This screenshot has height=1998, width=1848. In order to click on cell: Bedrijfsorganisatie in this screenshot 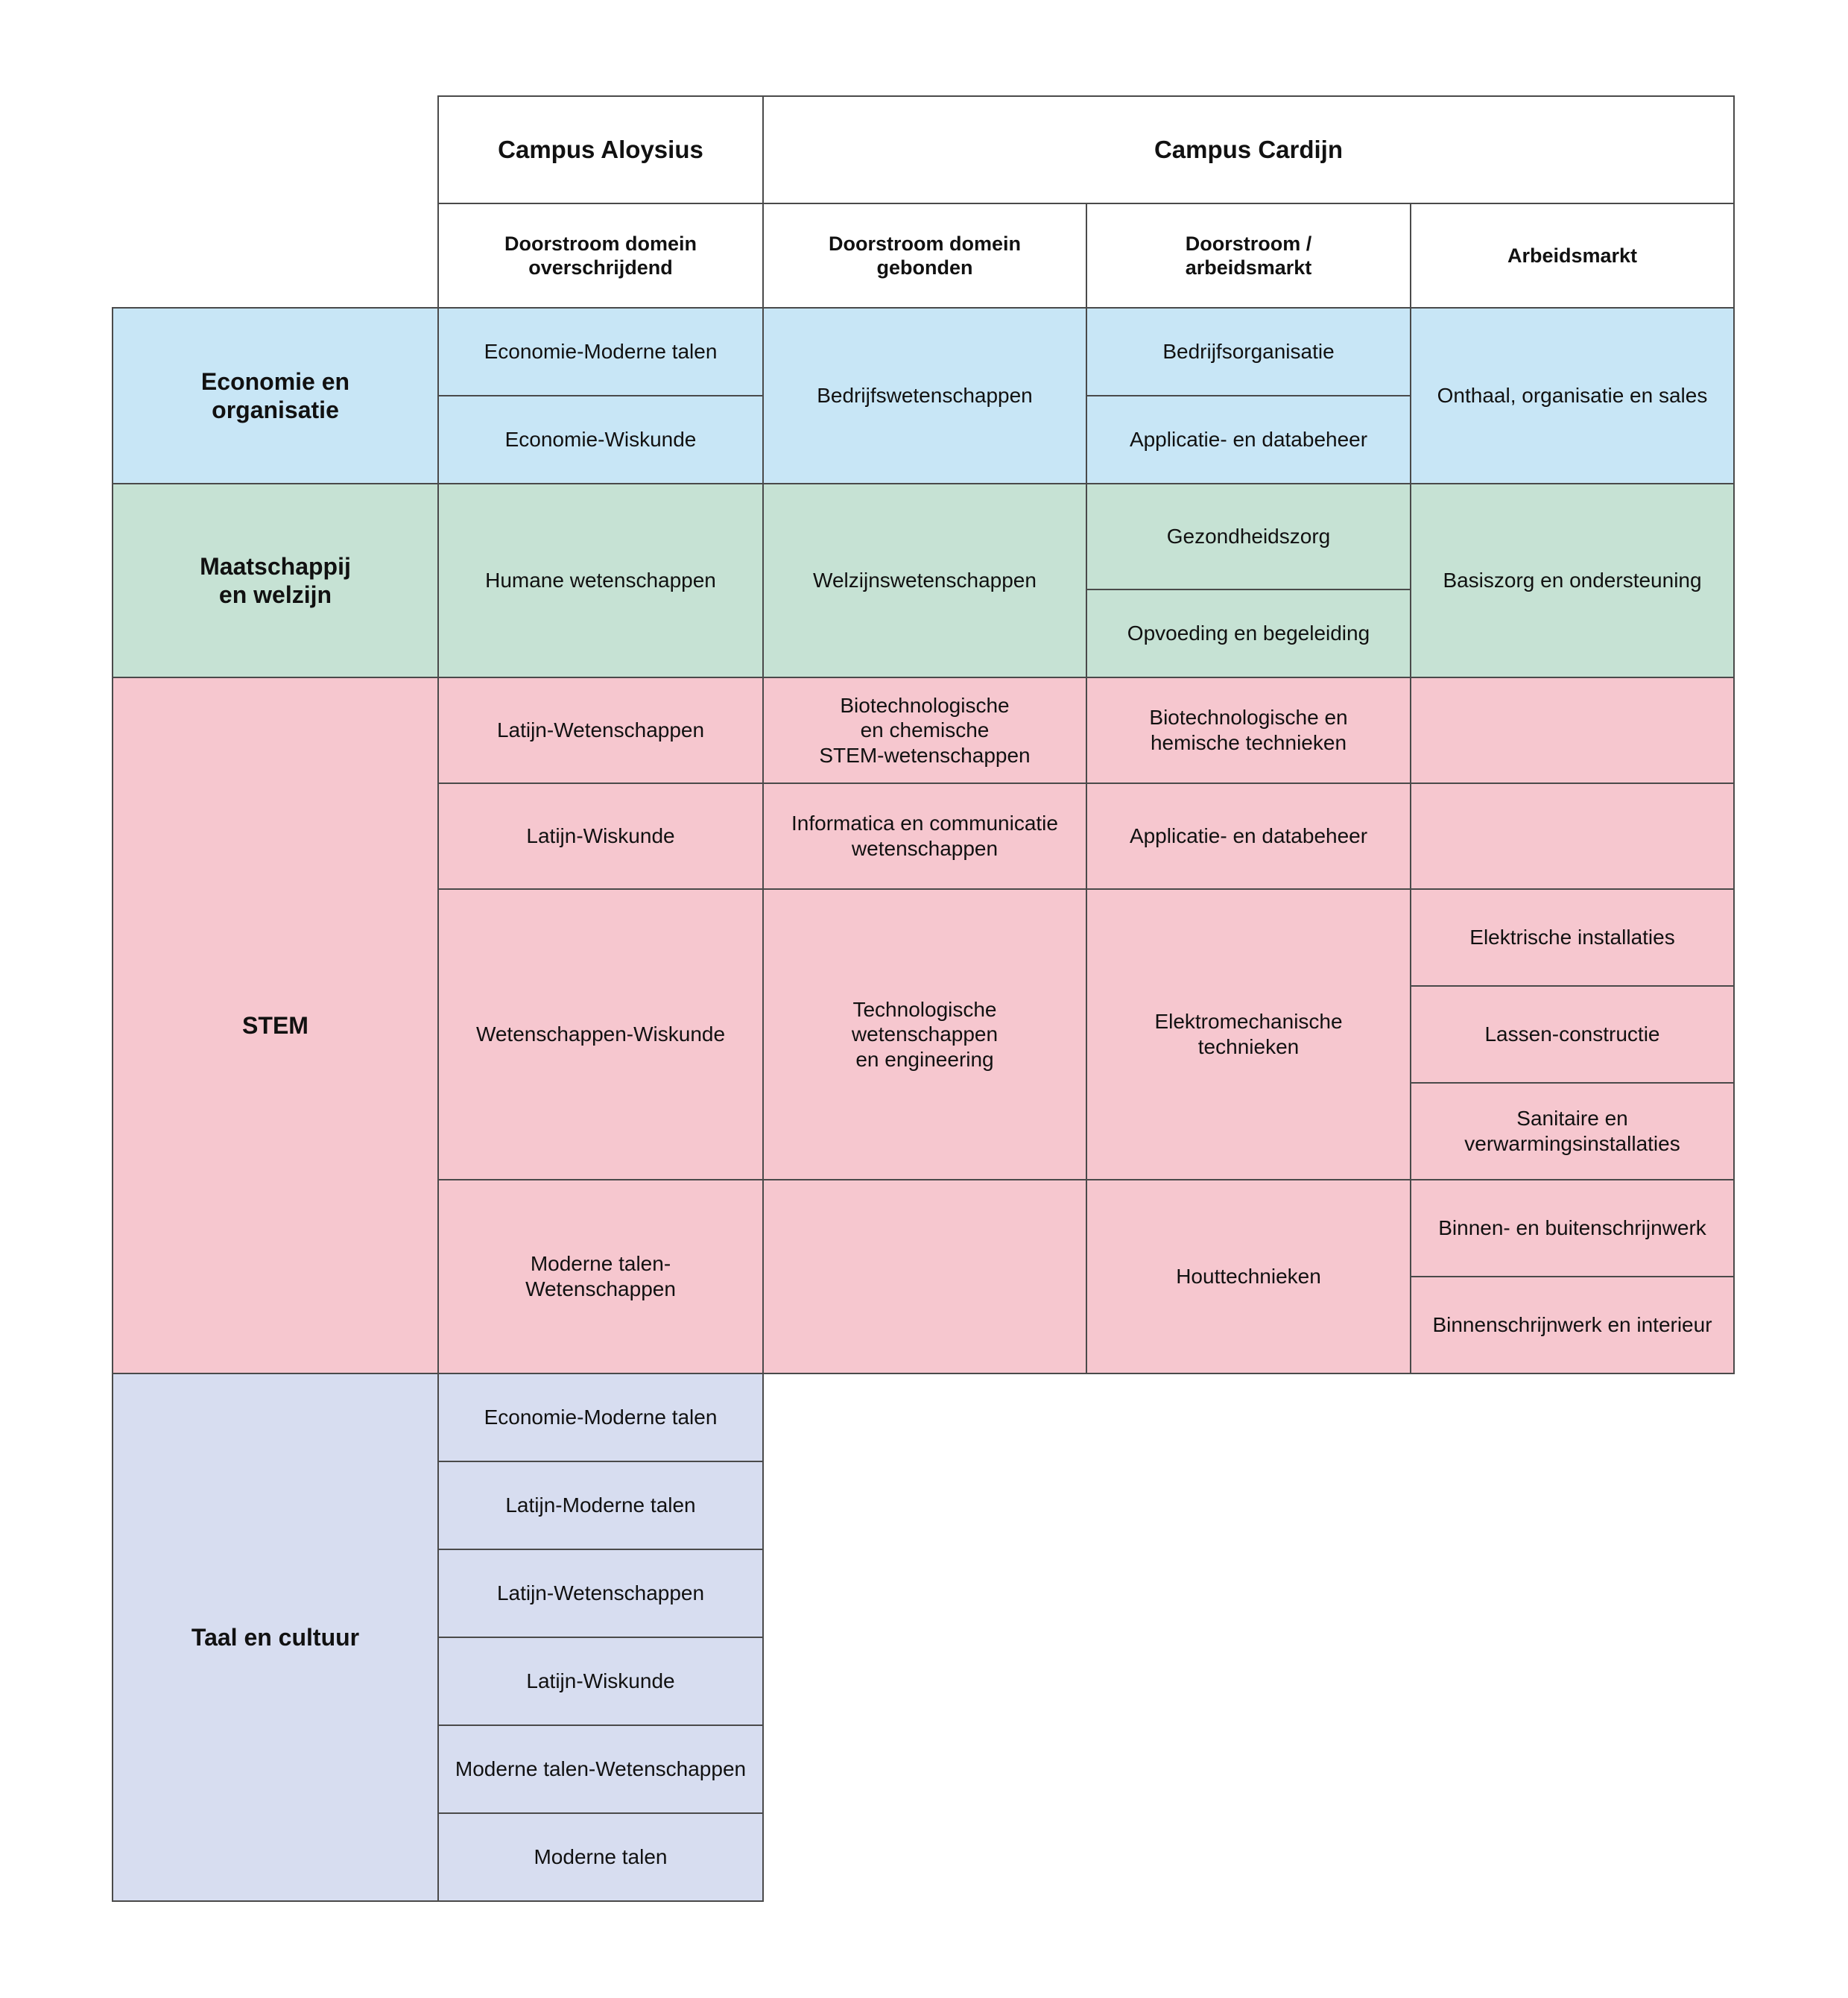, I will do `click(1248, 351)`.